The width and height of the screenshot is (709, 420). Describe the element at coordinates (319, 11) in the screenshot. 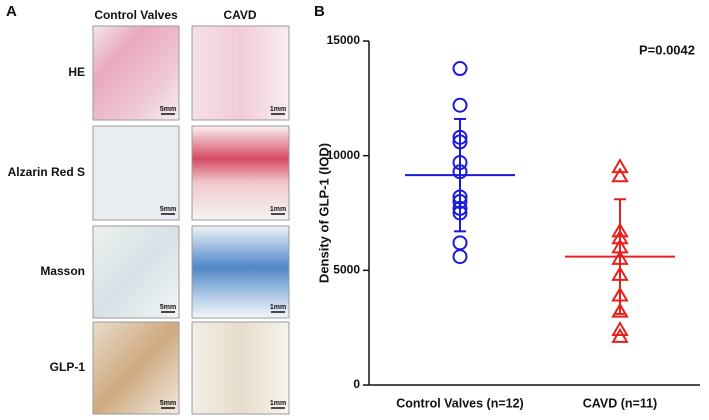

I see `panel-label: B` at that location.